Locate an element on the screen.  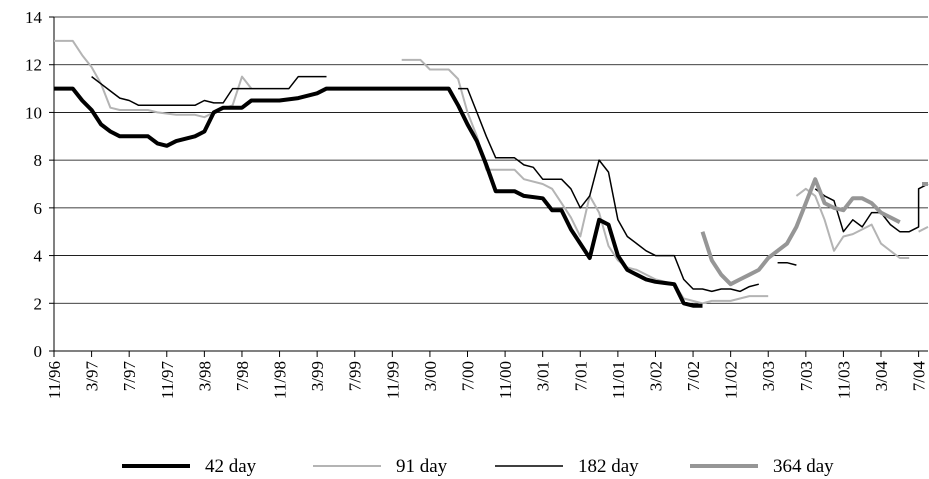
y-axis: 0 2 4 6 8 10 12 14 is located at coordinates (40, 184).